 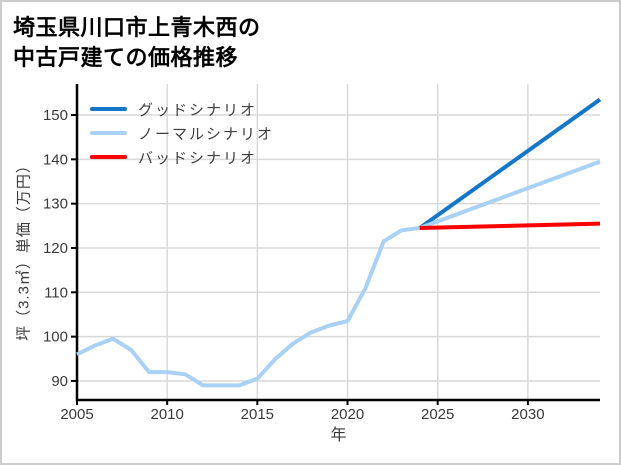 What do you see at coordinates (126, 57) in the screenshot?
I see `chart-title-line2: 中古戸建ての価格推移` at bounding box center [126, 57].